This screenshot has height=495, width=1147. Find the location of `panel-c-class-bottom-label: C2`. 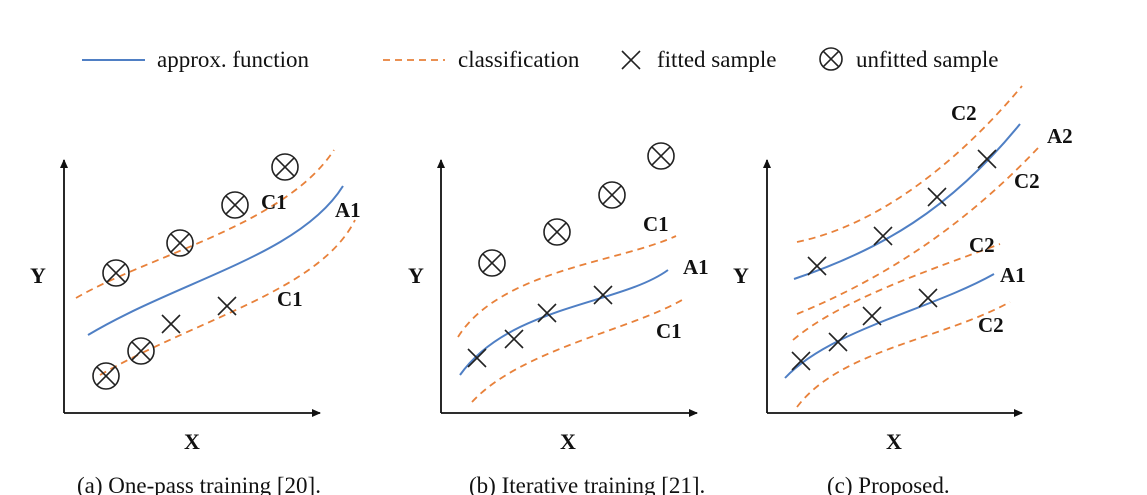

panel-c-class-bottom-label: C2 is located at coordinates (991, 325).